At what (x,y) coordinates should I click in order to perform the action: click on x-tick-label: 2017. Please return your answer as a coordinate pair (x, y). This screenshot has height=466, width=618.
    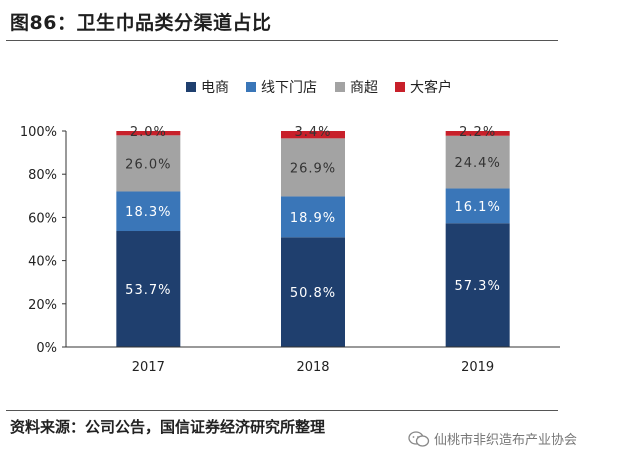
    Looking at the image, I should click on (148, 367).